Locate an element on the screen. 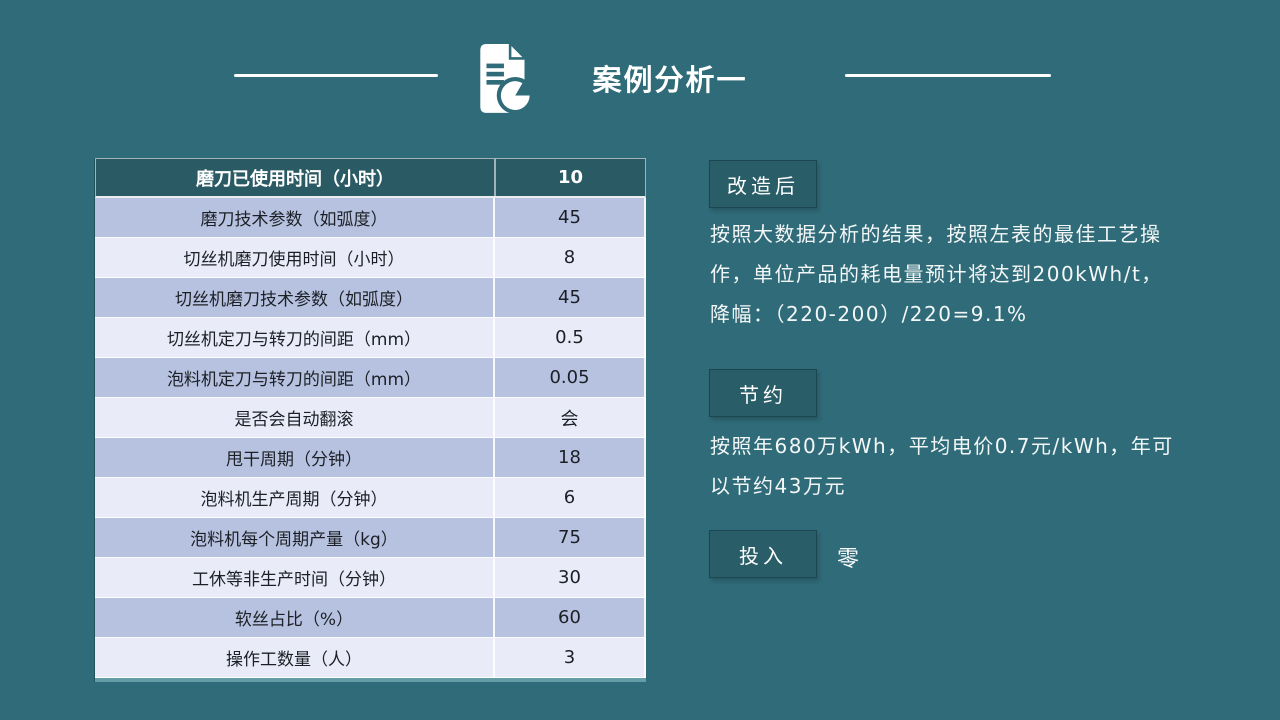 The height and width of the screenshot is (720, 1280). row-value: 75 is located at coordinates (568, 537).